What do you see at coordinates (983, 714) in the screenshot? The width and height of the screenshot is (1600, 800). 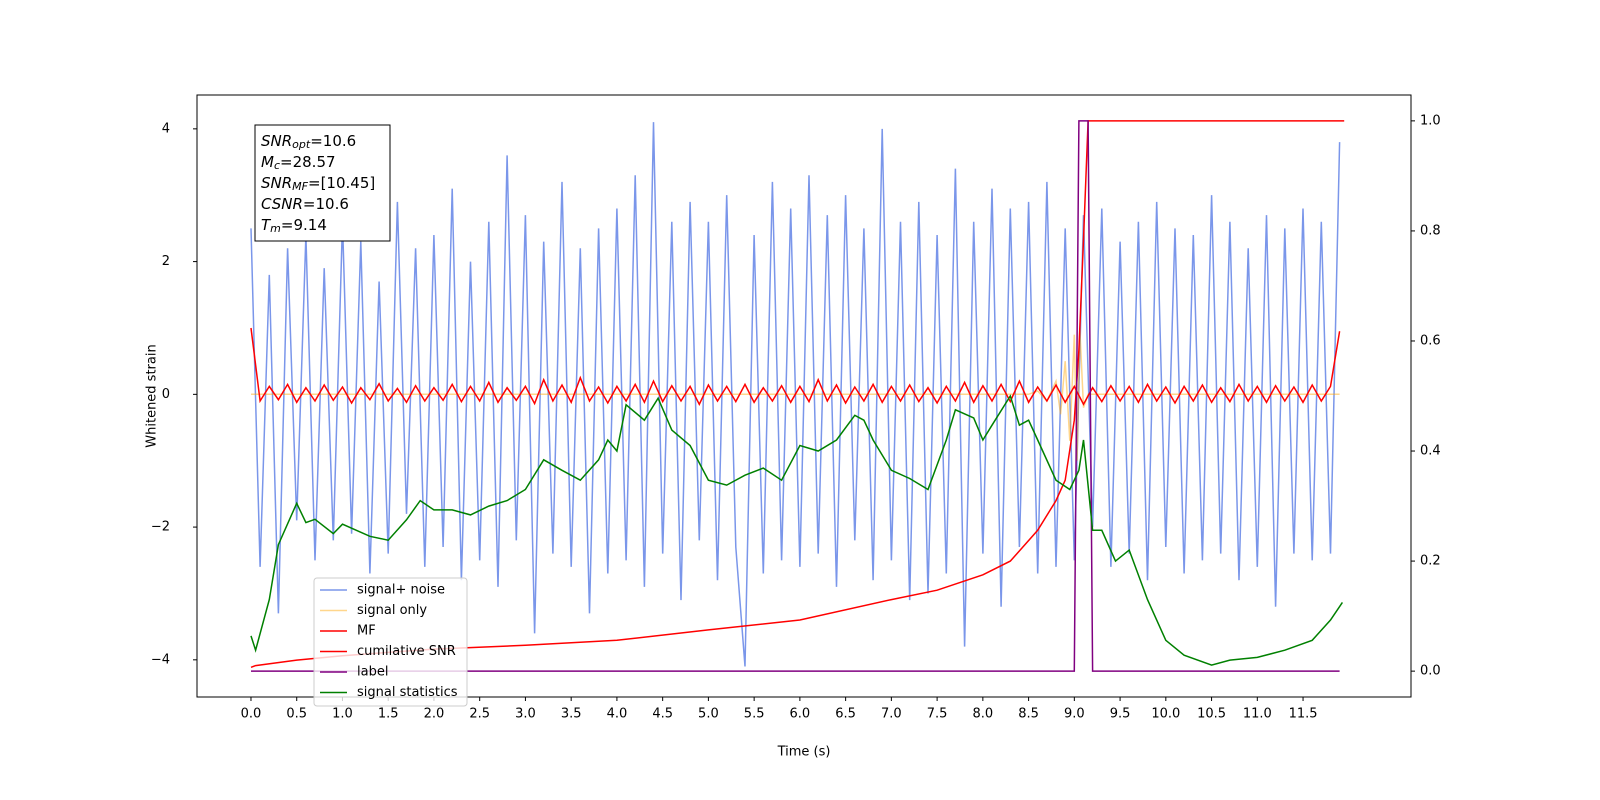 I see `x-tick-label: 8.0` at bounding box center [983, 714].